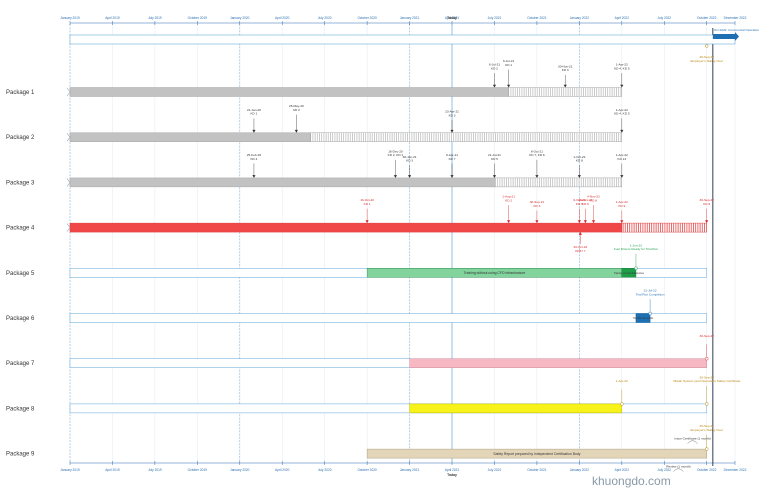 The width and height of the screenshot is (768, 497). I want to click on note-brace, so click(678, 470).